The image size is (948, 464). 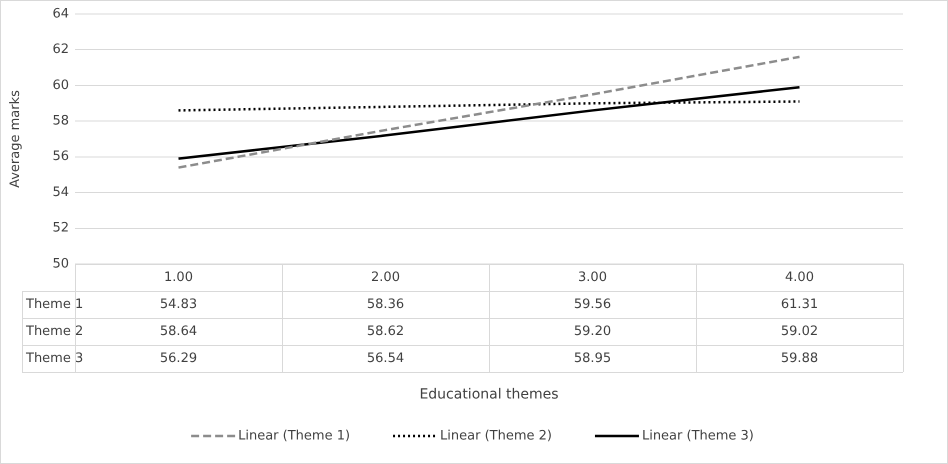 I want to click on y-tick-label: 54, so click(x=60, y=192).